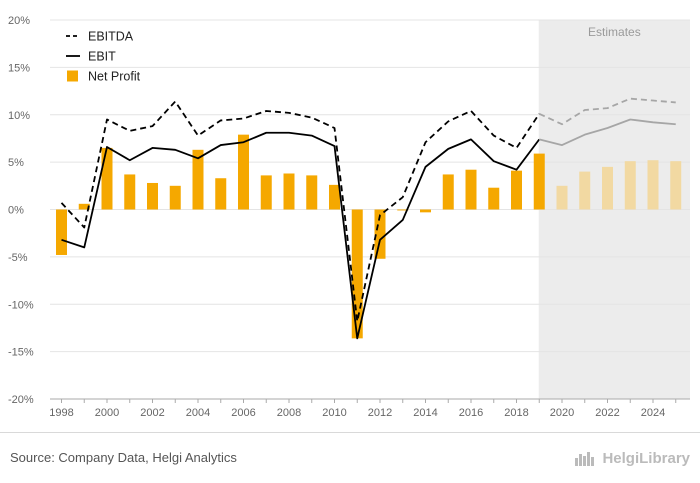 The height and width of the screenshot is (483, 700). I want to click on x-tick-label: 2020, so click(562, 413).